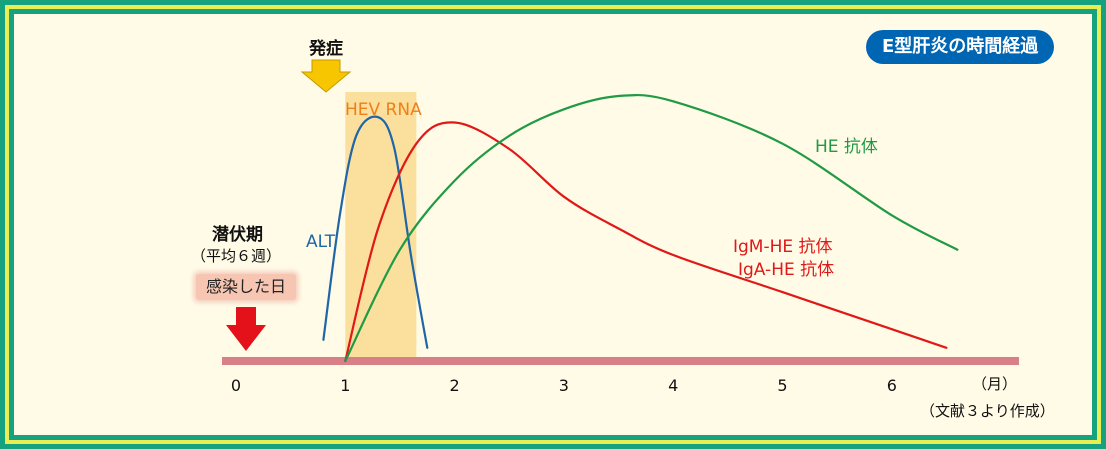  I want to click on he-label: HE 抗体, so click(846, 147).